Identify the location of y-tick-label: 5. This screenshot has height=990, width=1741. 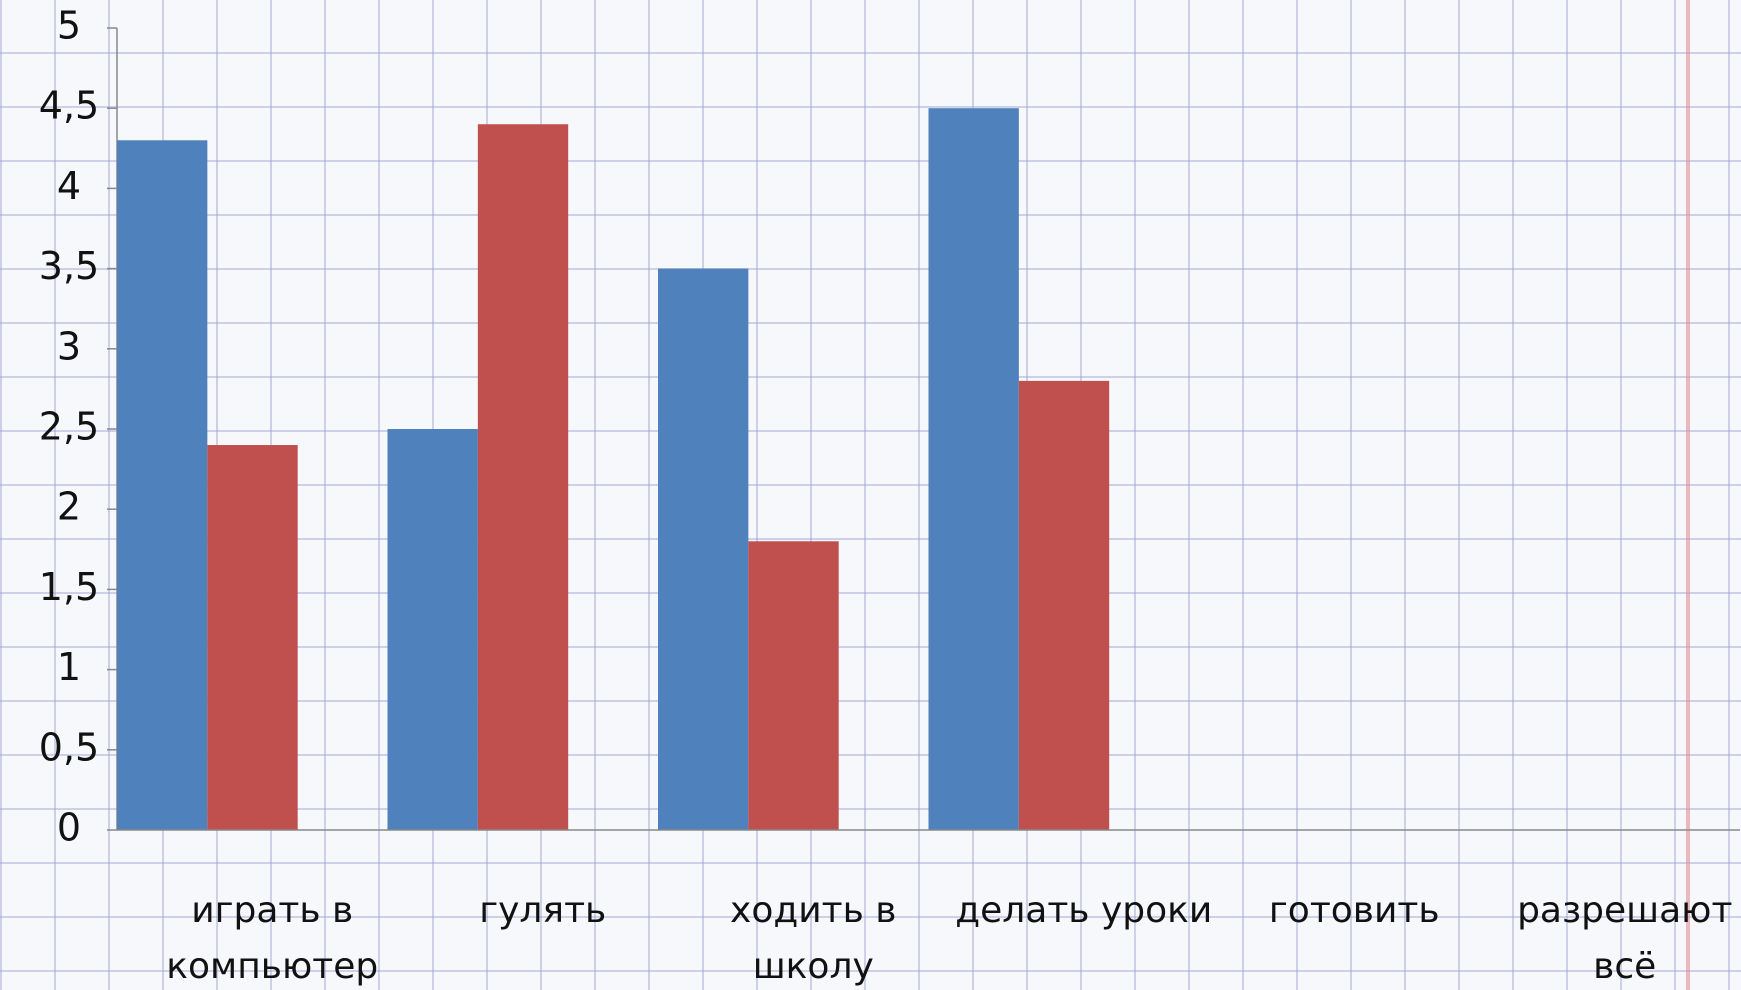
(69, 26).